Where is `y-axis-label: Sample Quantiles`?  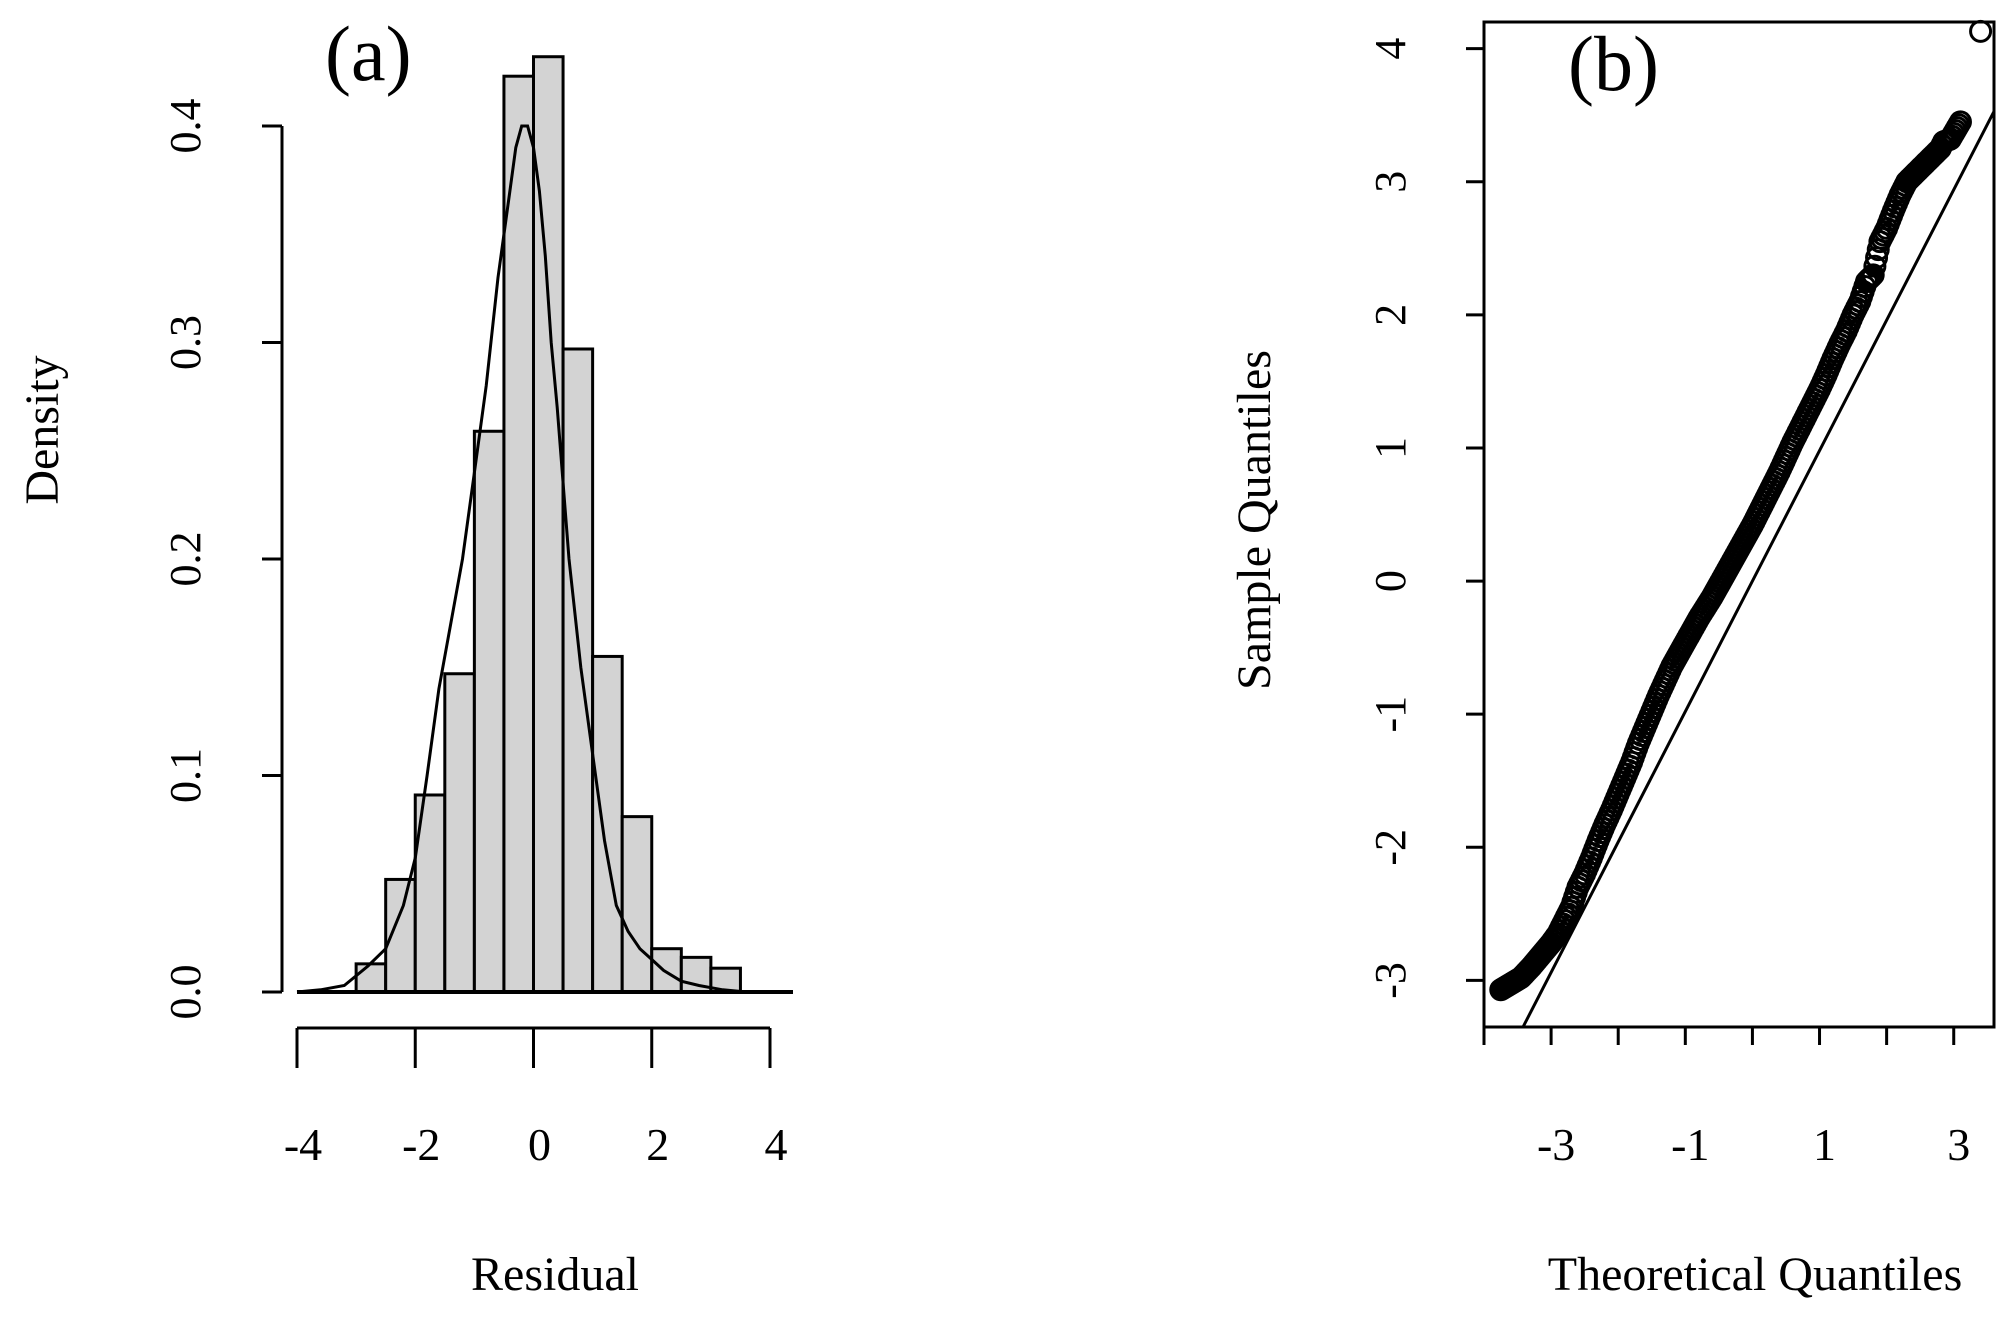
y-axis-label: Sample Quantiles is located at coordinates (1254, 520).